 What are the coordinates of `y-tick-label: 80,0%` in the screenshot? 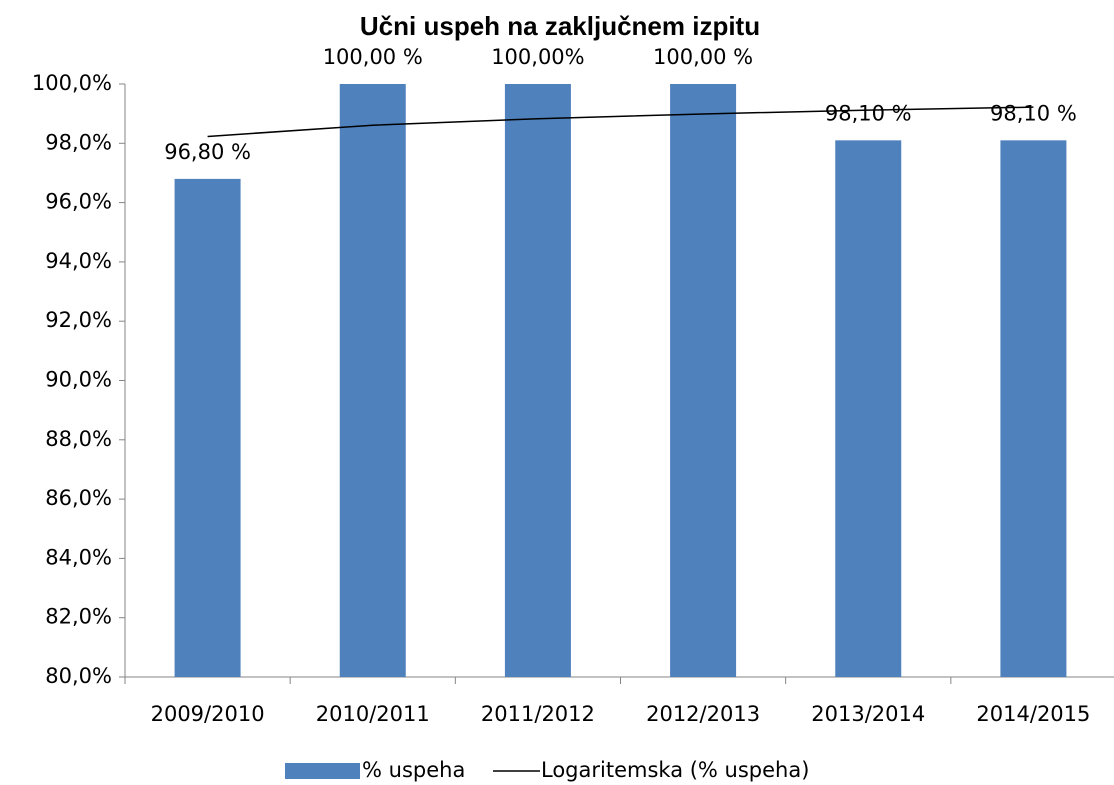 It's located at (78, 676).